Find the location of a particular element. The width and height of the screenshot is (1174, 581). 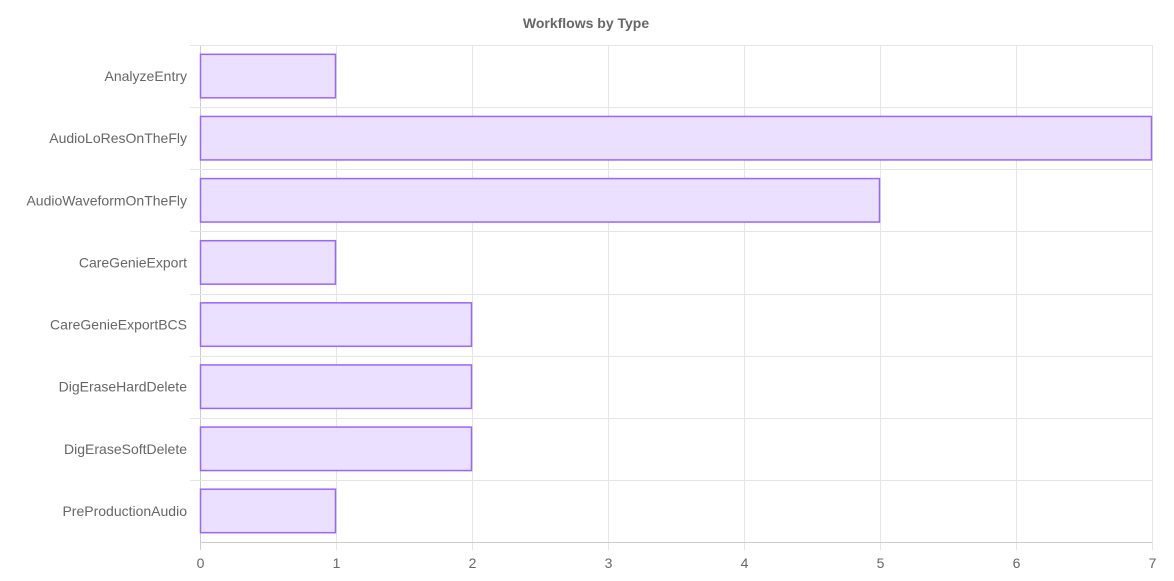

y-tick-label: CareGenieExportBCS is located at coordinates (118, 325).